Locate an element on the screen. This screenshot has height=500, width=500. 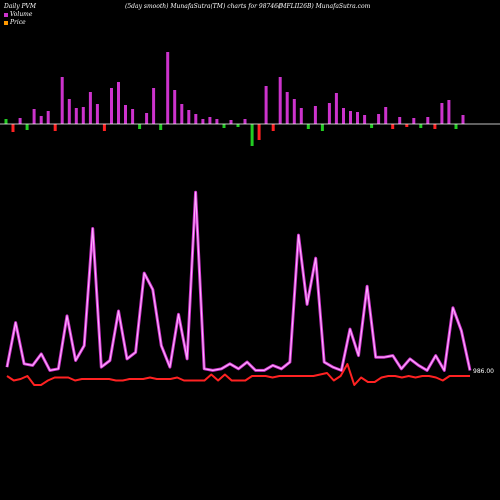
chart-header-left: Daily PVM is located at coordinates (20, 6).